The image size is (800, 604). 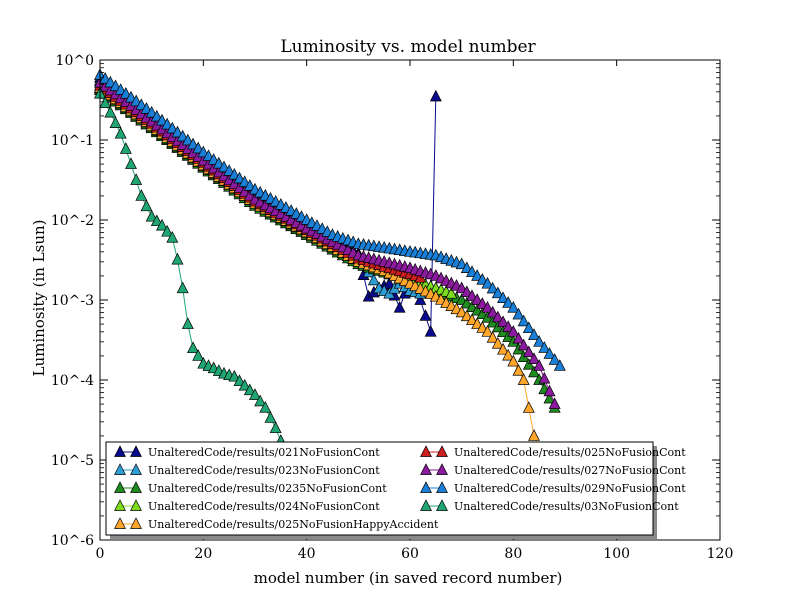 What do you see at coordinates (39, 297) in the screenshot?
I see `y-axis-label: Luminosity (in Lsun)` at bounding box center [39, 297].